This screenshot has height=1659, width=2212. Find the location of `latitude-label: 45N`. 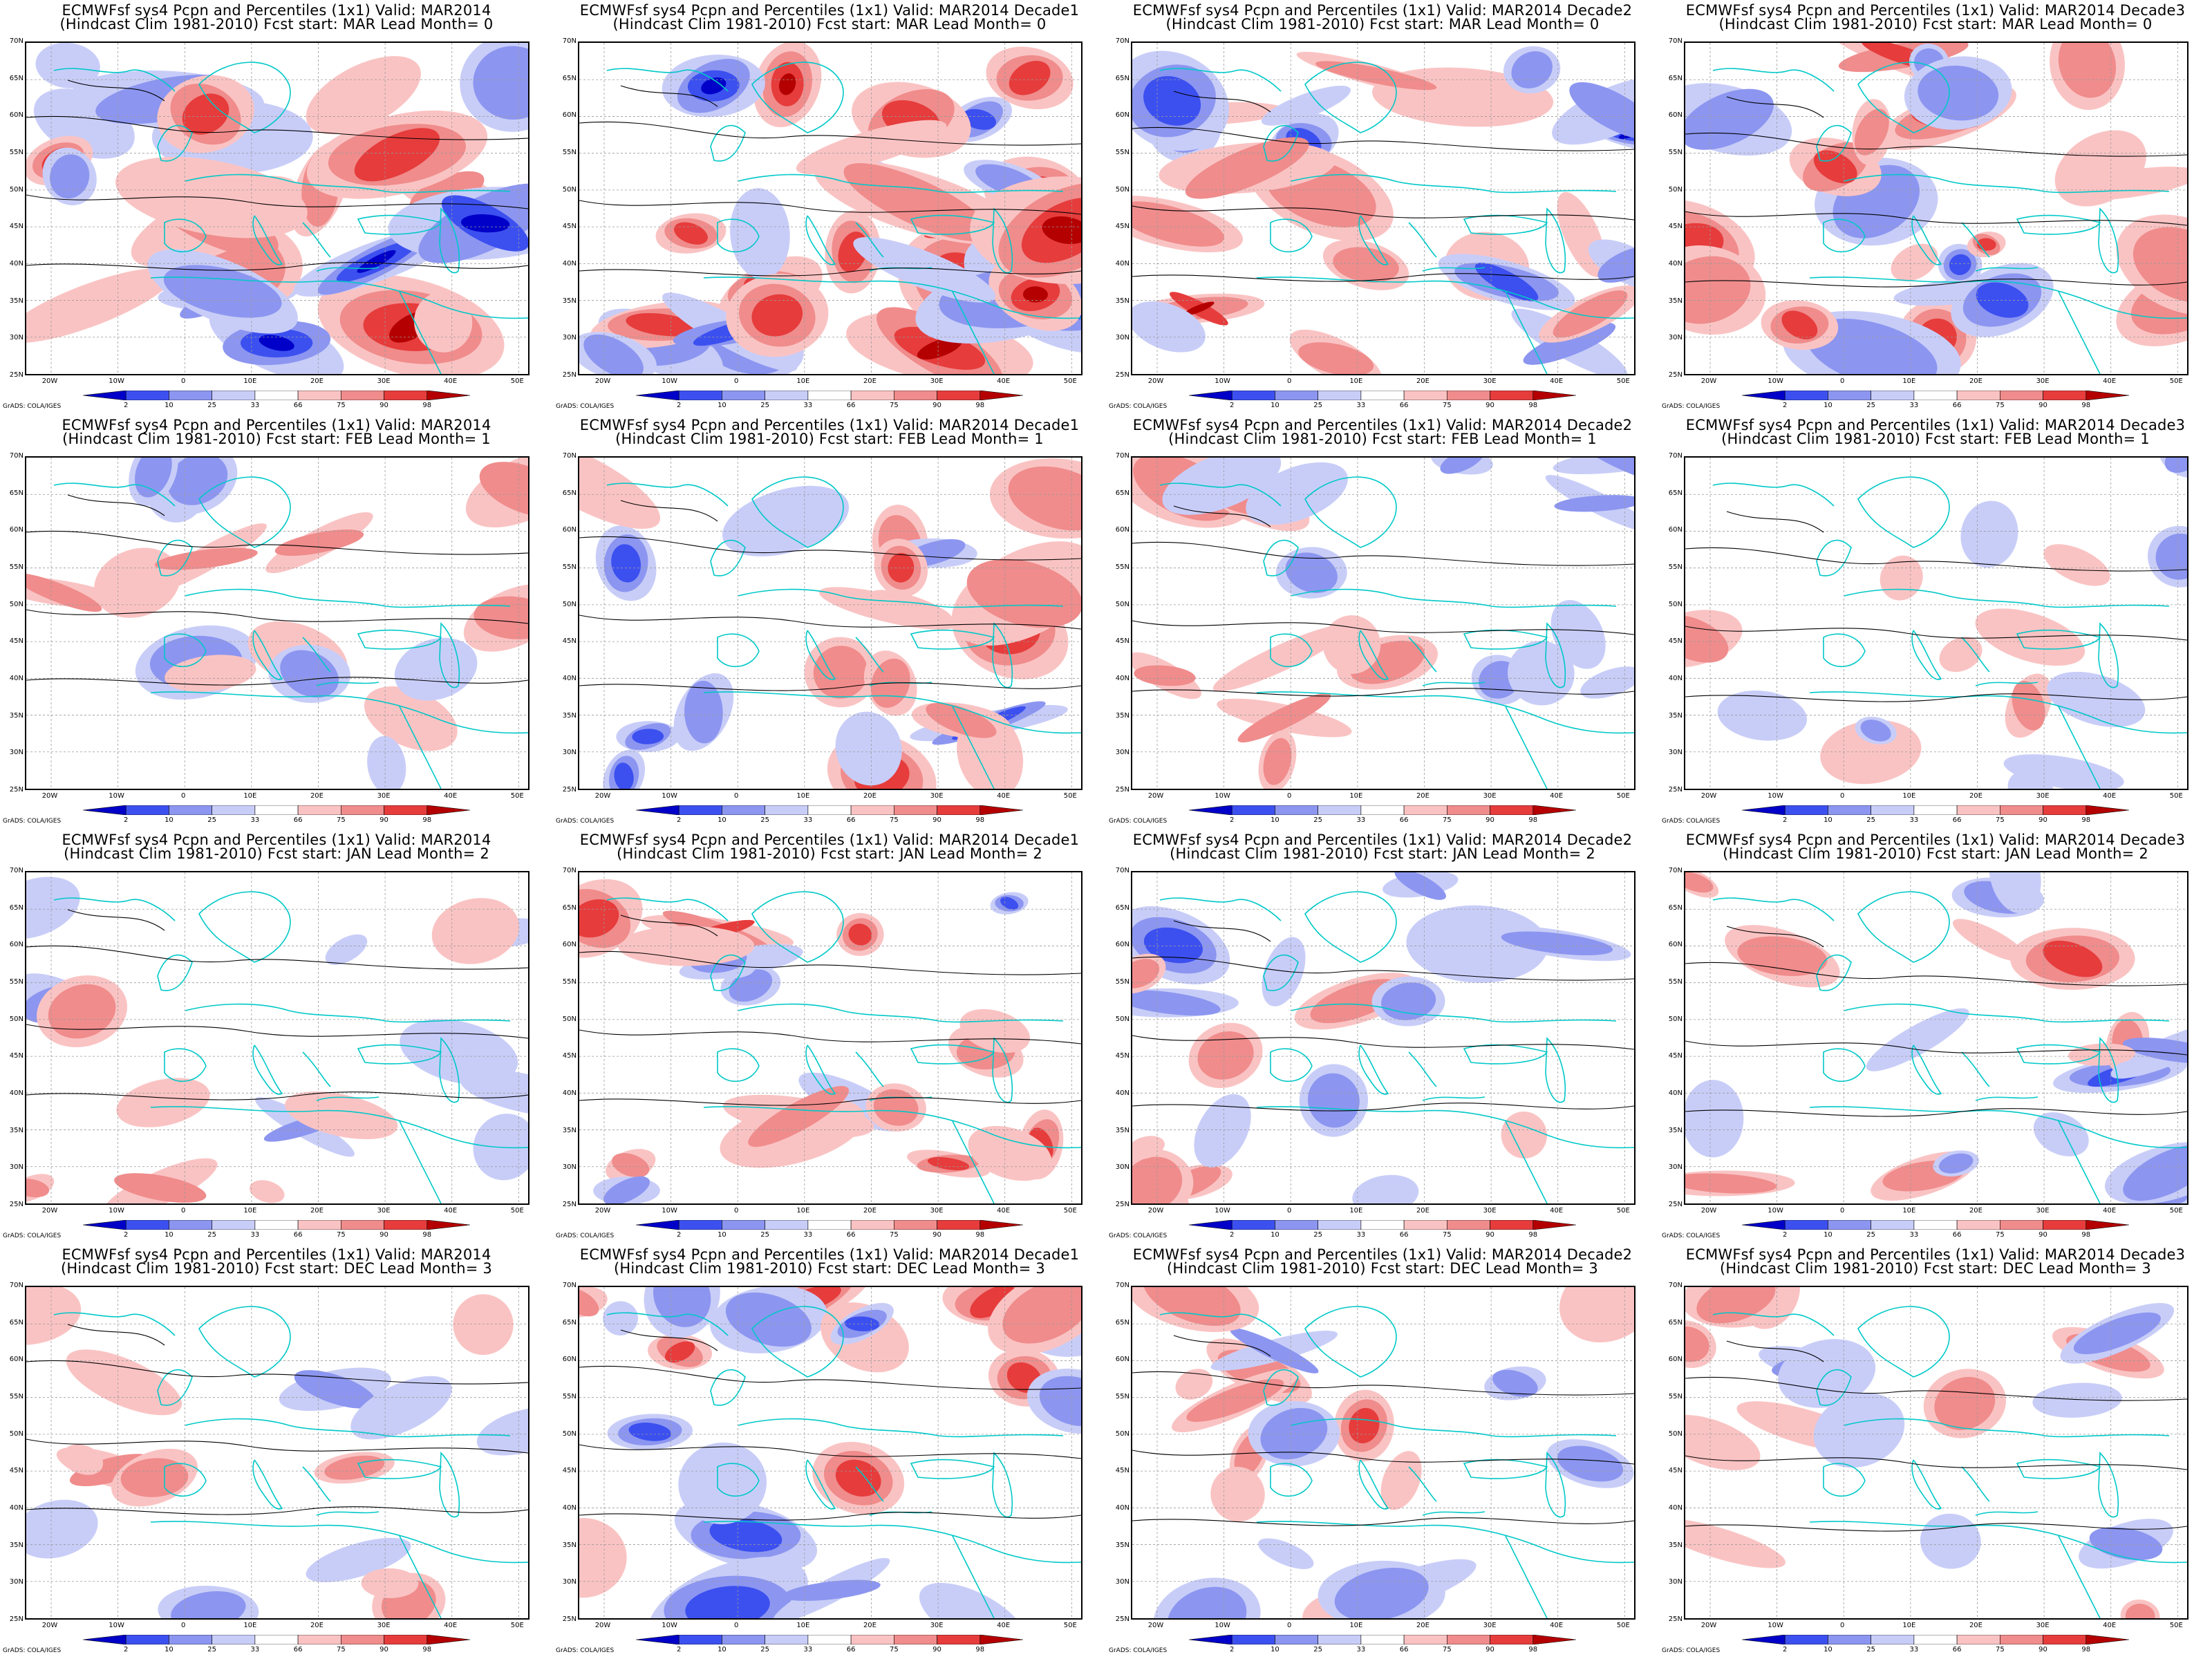

latitude-label: 45N is located at coordinates (1675, 227).